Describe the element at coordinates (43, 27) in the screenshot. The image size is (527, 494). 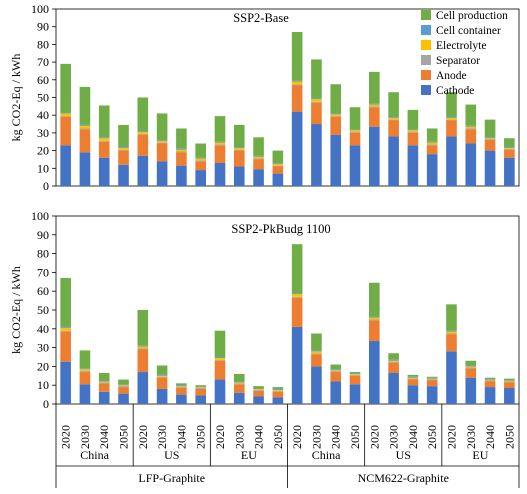
I see `y-tick-label: 90` at that location.